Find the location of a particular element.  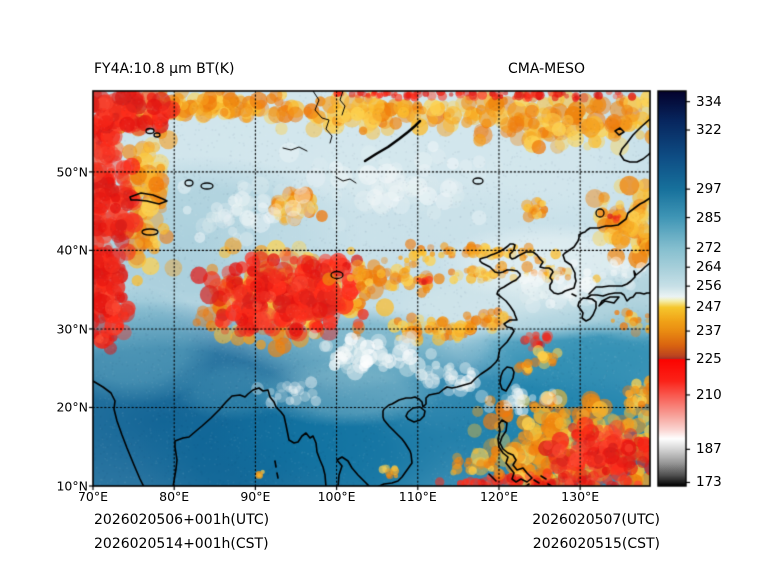

y-tick-label: 30°N is located at coordinates (72, 329).